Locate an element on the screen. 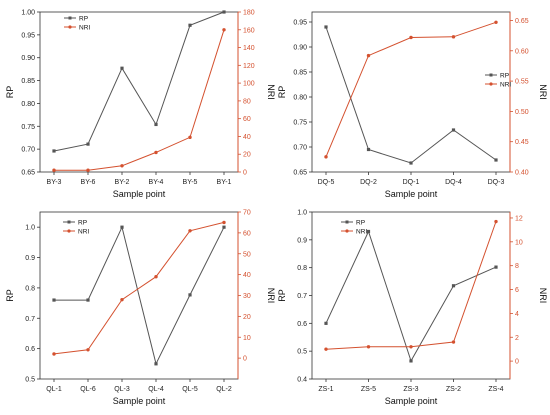 The height and width of the screenshot is (415, 550). right-tick-label: 100 is located at coordinates (249, 84).